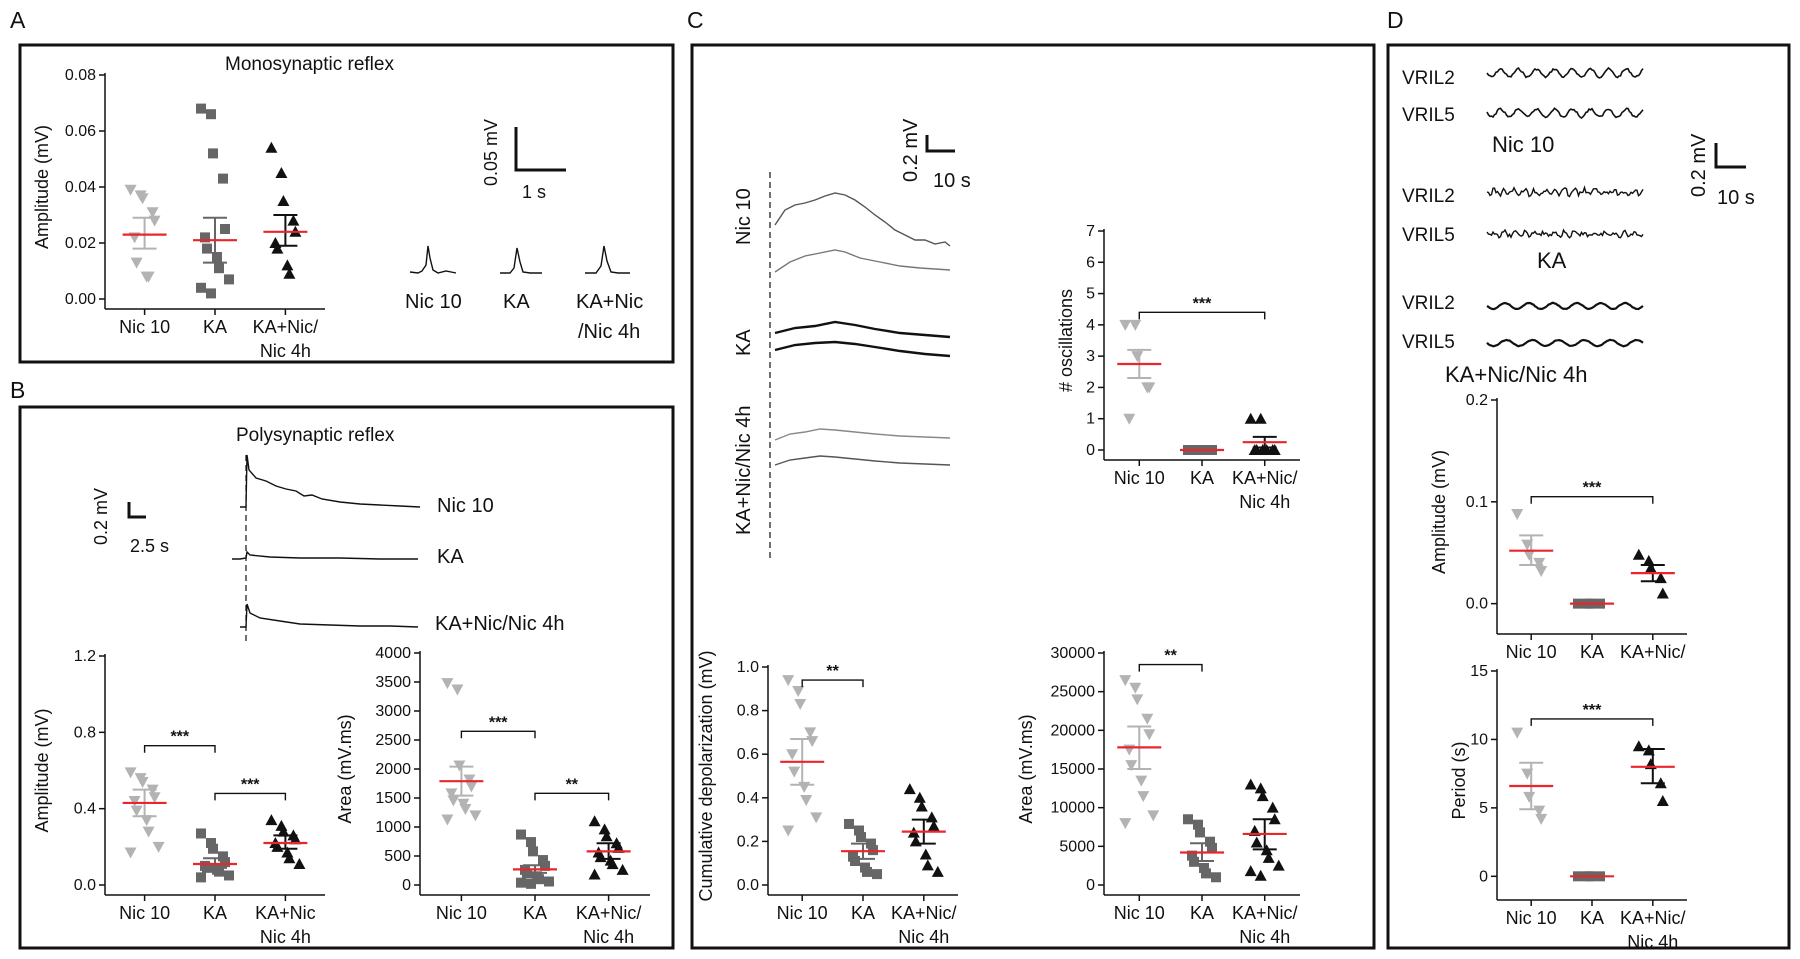  I want to click on y-tick-label: 15000, so click(1073, 769).